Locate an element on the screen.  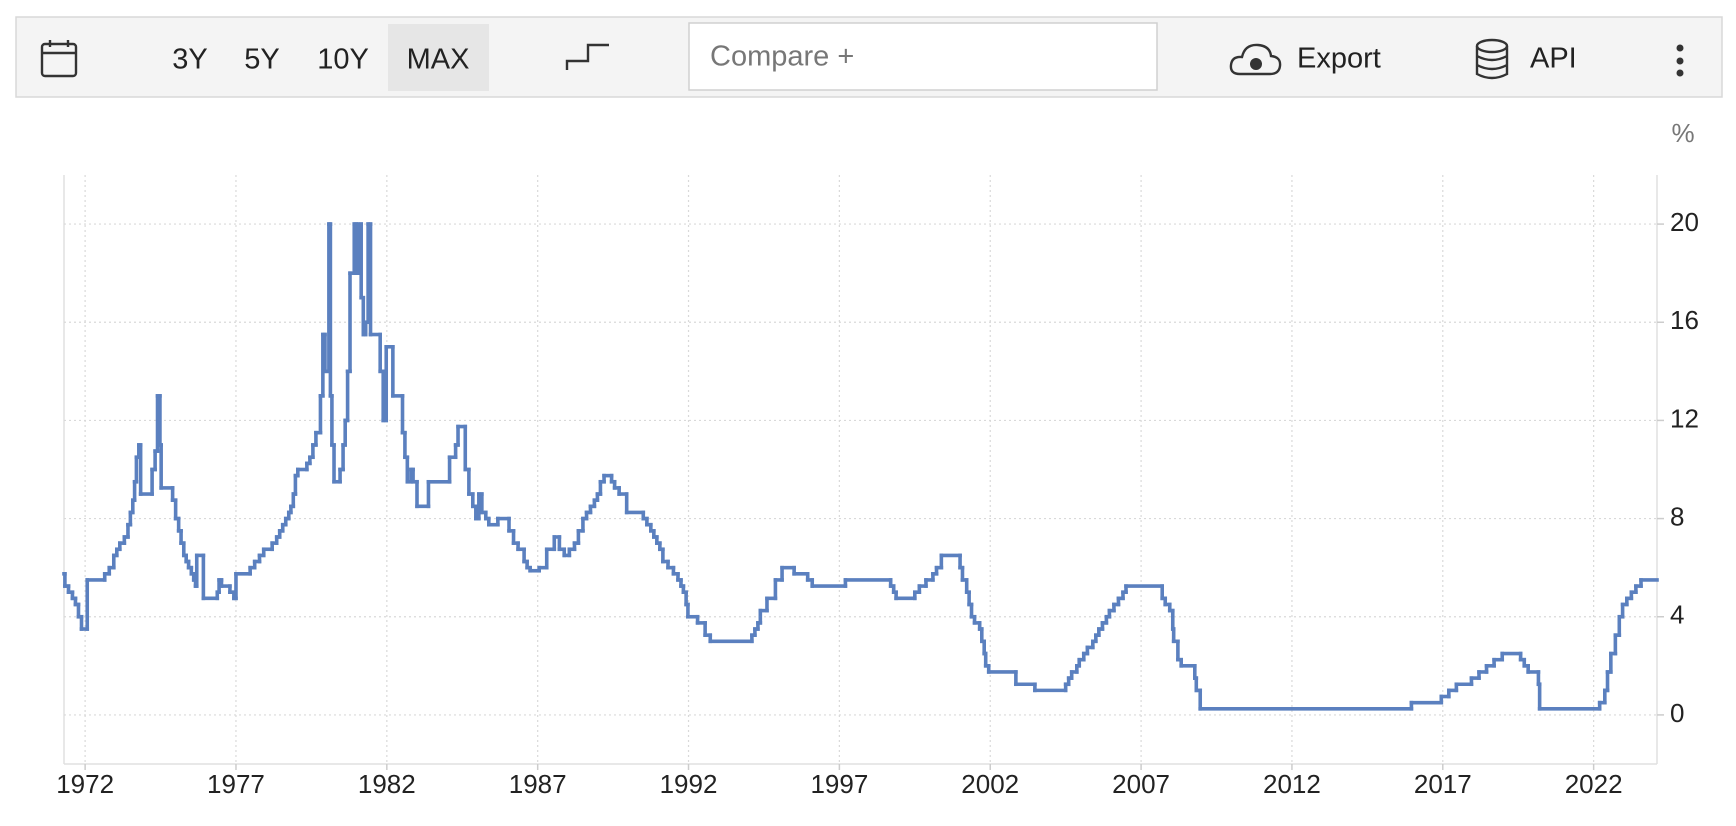
export-button: Export is located at coordinates (1305, 59).